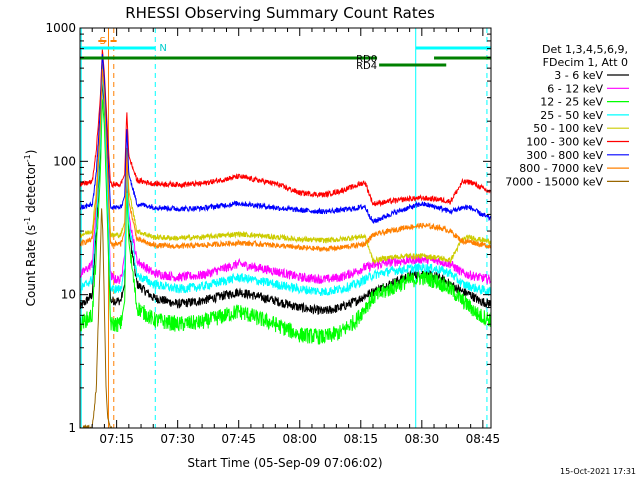 The image size is (640, 480). What do you see at coordinates (64, 161) in the screenshot?
I see `y-tick-label-2: 100` at bounding box center [64, 161].